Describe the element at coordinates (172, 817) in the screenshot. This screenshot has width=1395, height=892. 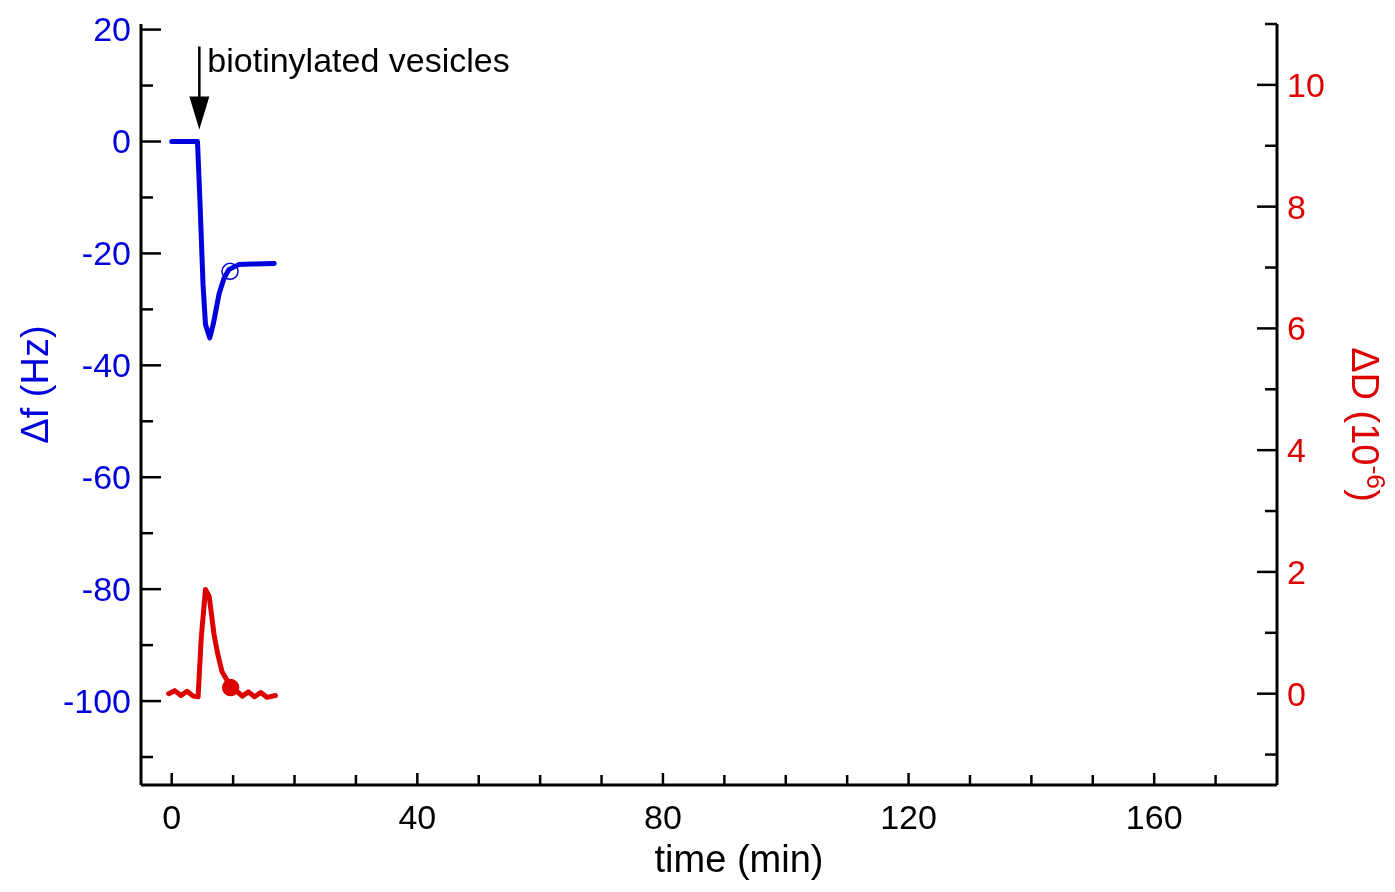
I see `x-tick-label: 0` at that location.